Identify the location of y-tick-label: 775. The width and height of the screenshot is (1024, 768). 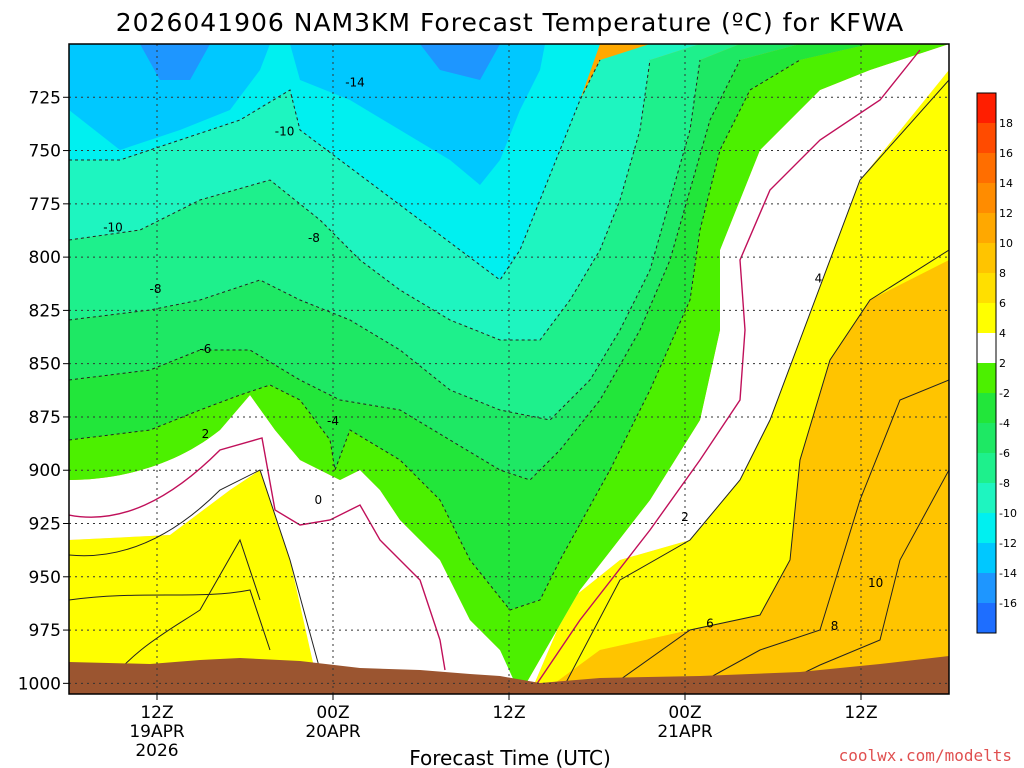
(45, 205).